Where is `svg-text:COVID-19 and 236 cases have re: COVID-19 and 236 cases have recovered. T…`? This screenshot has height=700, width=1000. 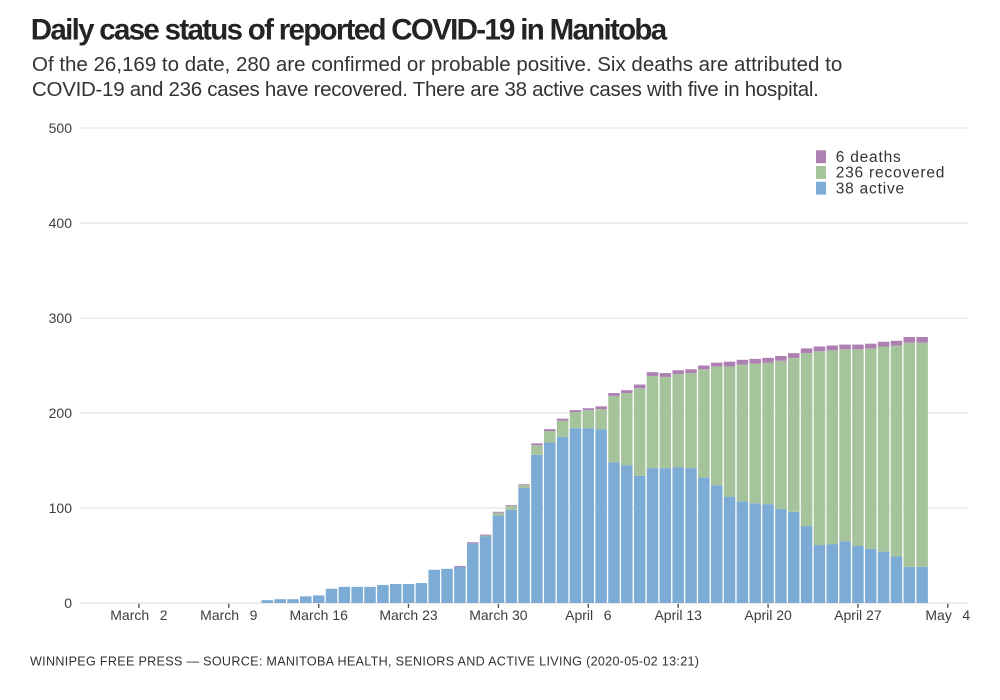 svg-text:COVID-19 and 236 cases have re: COVID-19 and 236 cases have recovered. T… is located at coordinates (425, 89).